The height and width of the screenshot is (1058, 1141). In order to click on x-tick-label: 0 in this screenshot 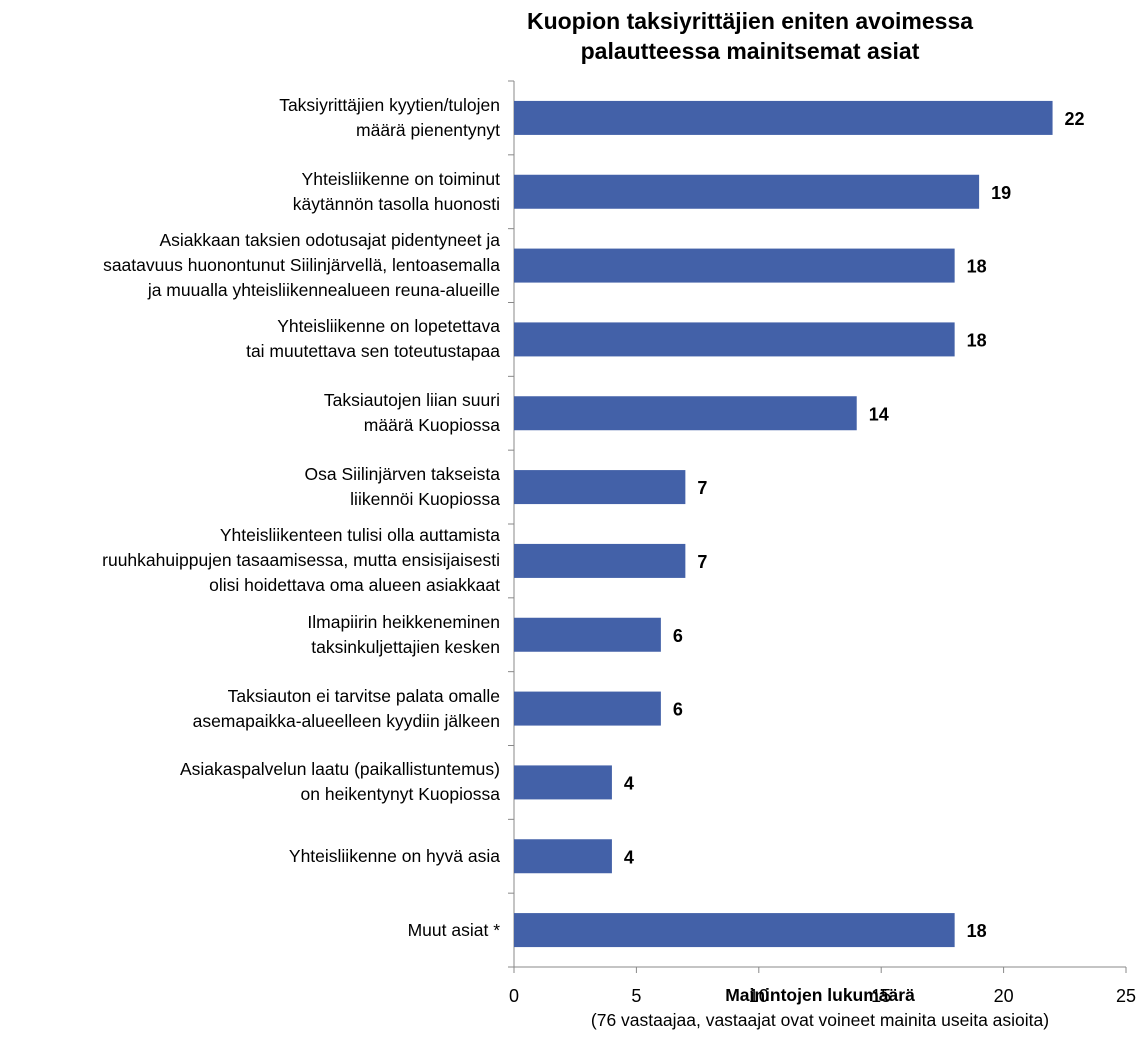, I will do `click(514, 996)`.